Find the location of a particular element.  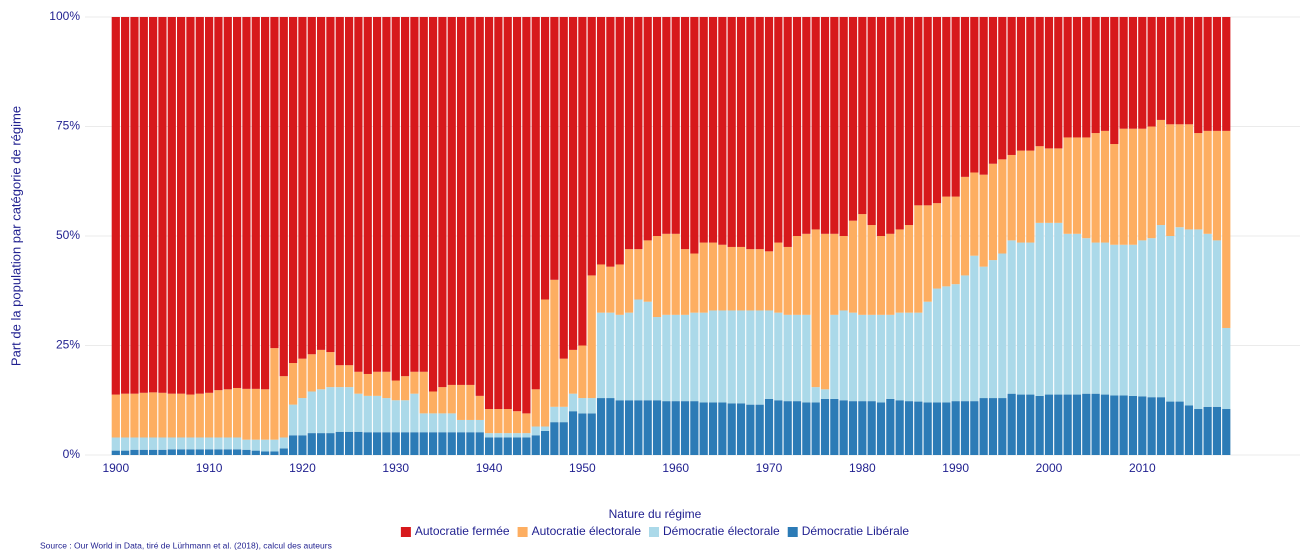

x-tick-label: 1990 is located at coordinates (955, 468).